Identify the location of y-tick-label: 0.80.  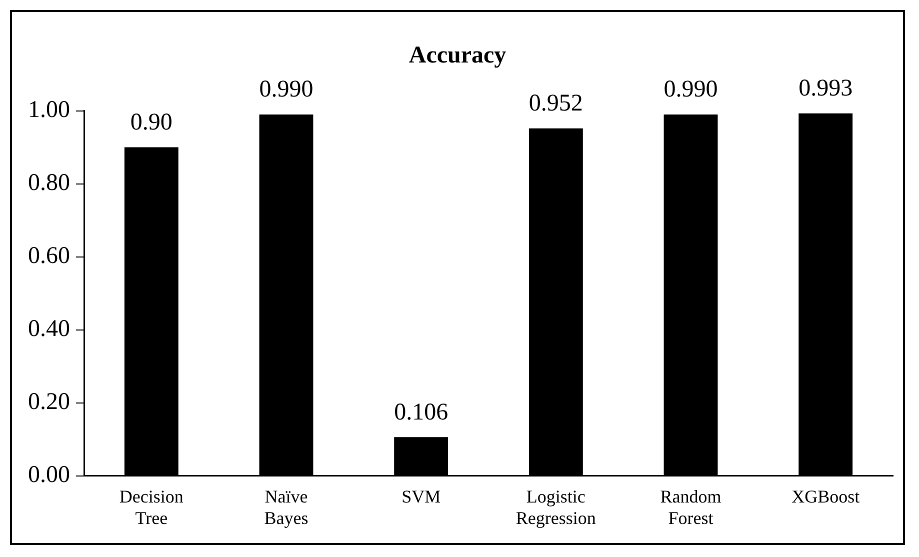
(49, 183).